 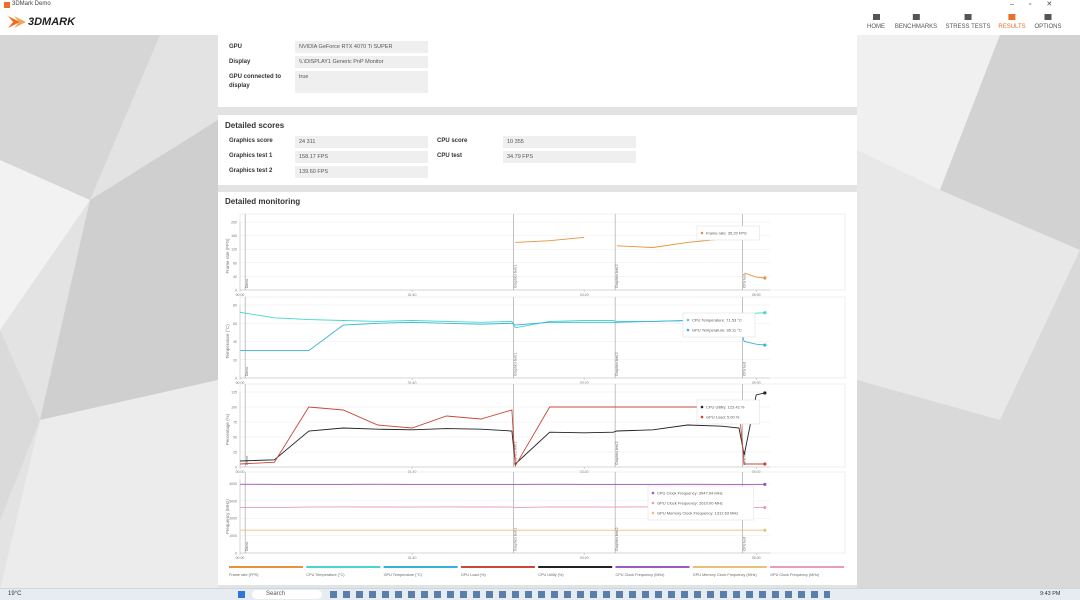 What do you see at coordinates (641, 575) in the screenshot?
I see `legend-label: CPU Clock Frequency (MHz)` at bounding box center [641, 575].